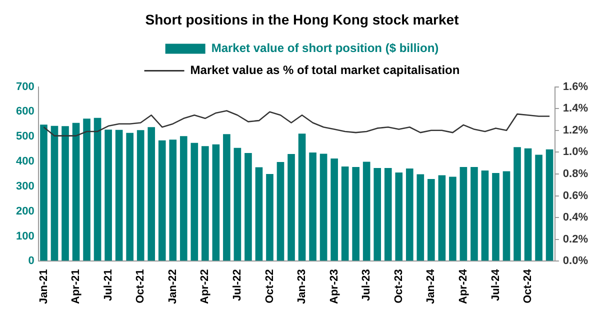  I want to click on x-tick-label: Apr-24, so click(463, 286).